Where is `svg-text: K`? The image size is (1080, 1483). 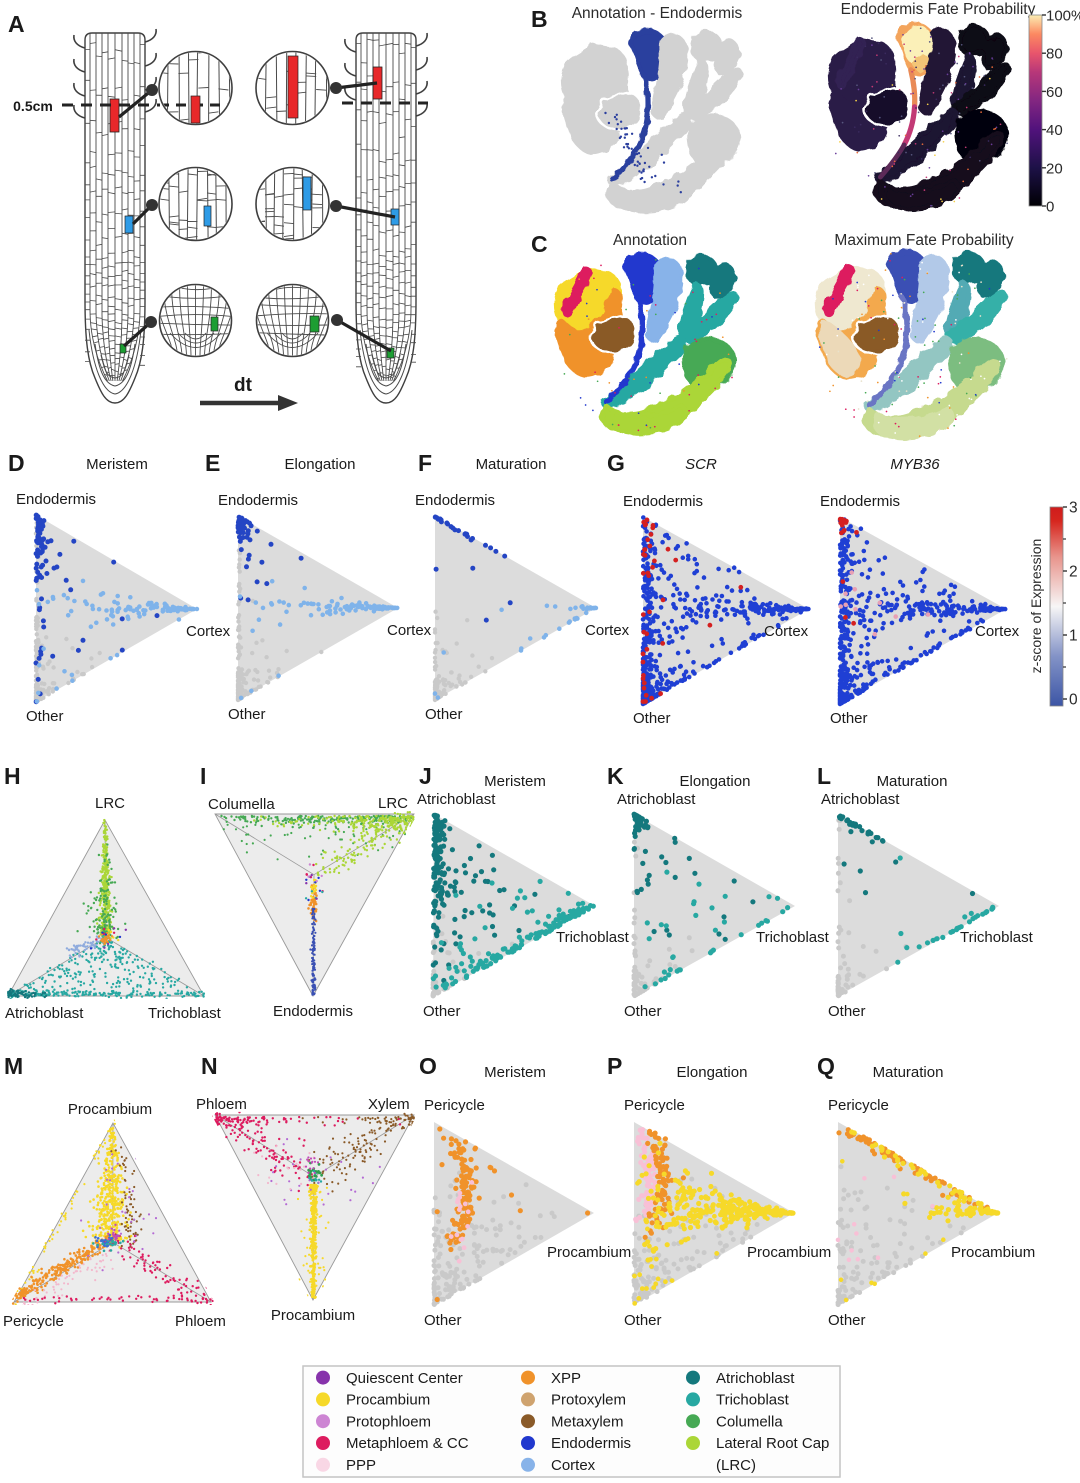
svg-text: K is located at coordinates (615, 776).